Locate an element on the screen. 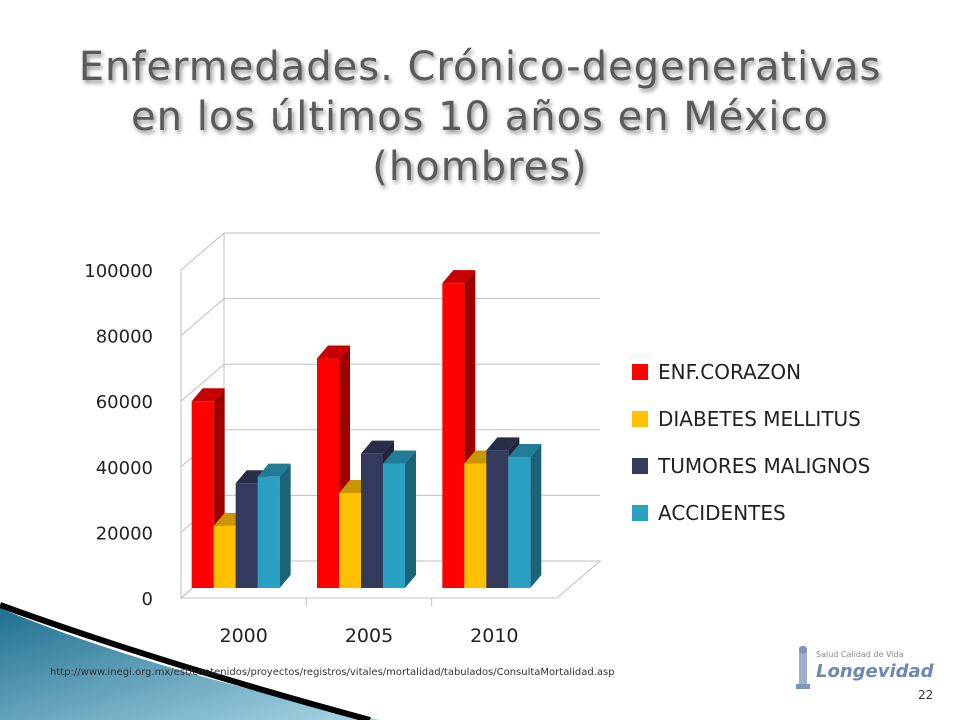 The image size is (960, 720). legend-item: ACCIDENTES is located at coordinates (751, 512).